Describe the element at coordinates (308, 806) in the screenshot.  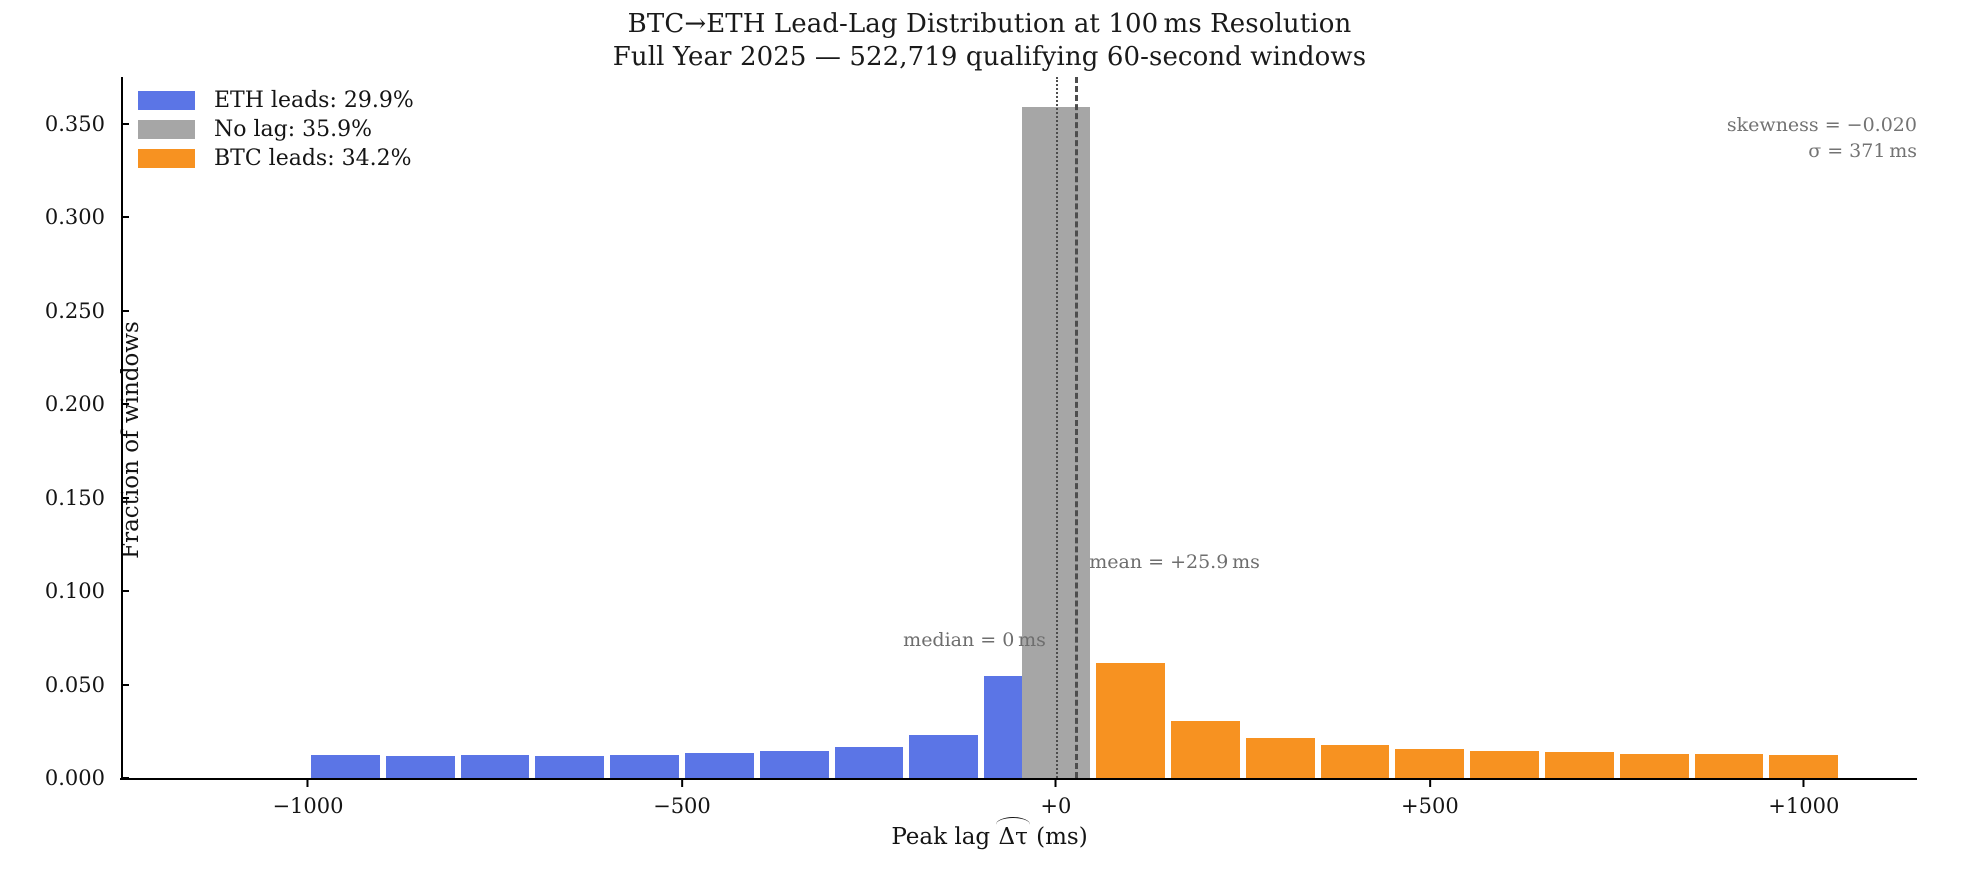
I see `x-axis-tick-label: −1000` at that location.